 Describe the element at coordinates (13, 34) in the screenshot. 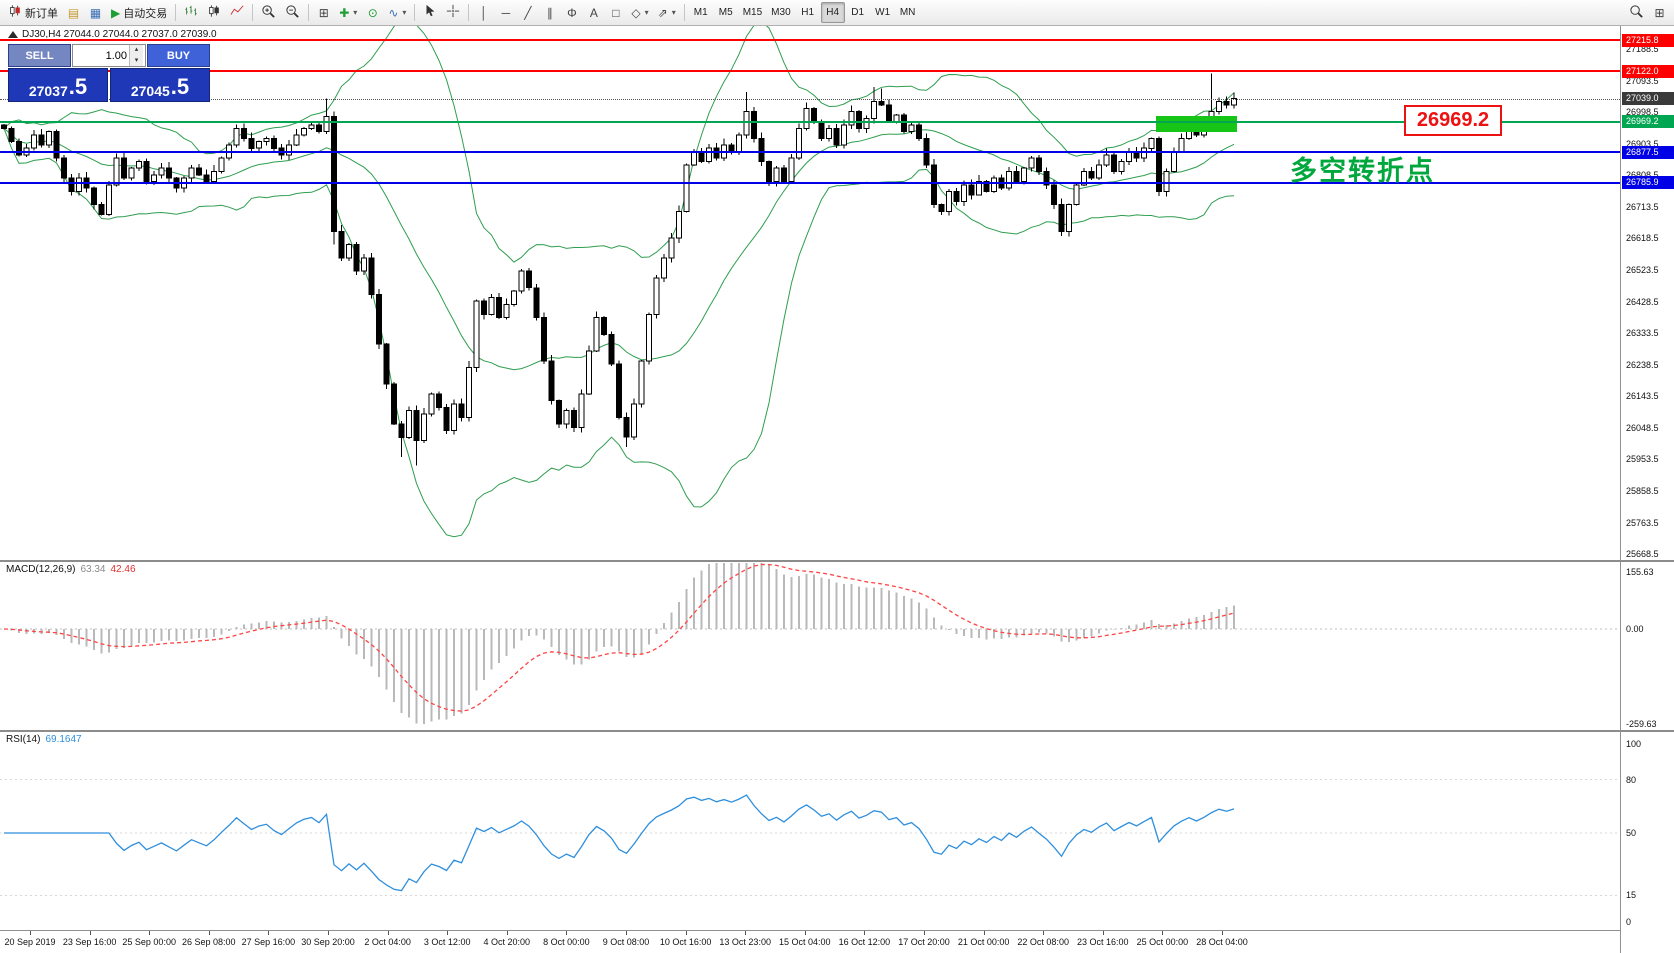

I see `one-click-collapse-icon` at that location.